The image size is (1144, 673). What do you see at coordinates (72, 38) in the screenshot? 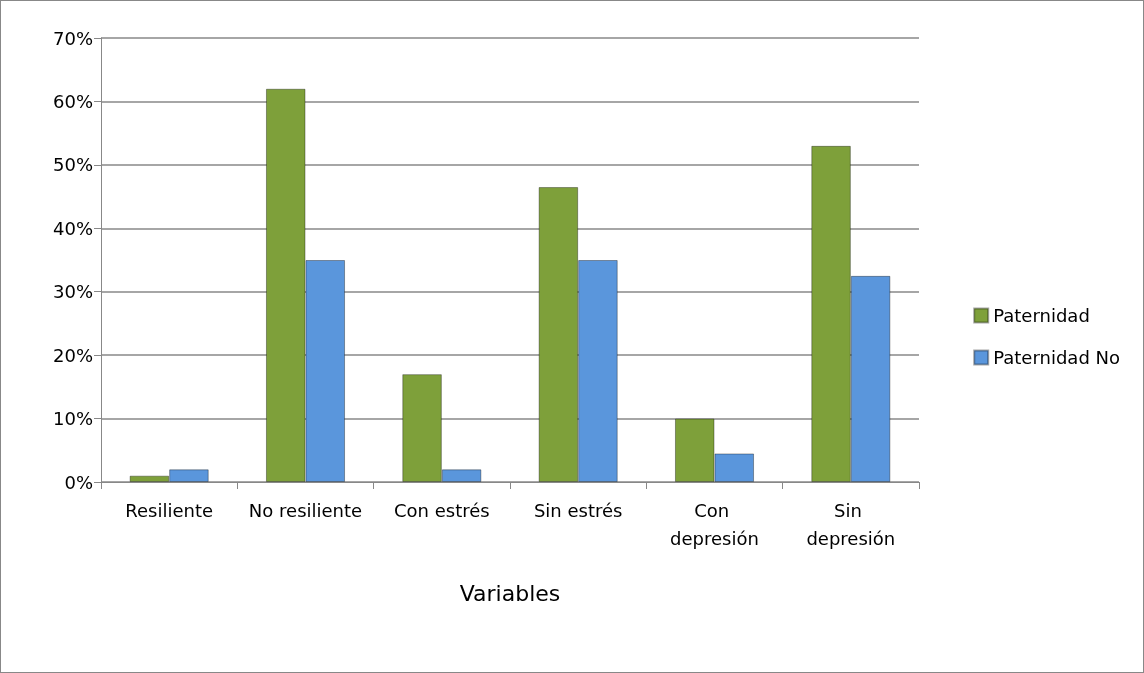
I see `y-tick-label: 70%` at bounding box center [72, 38].